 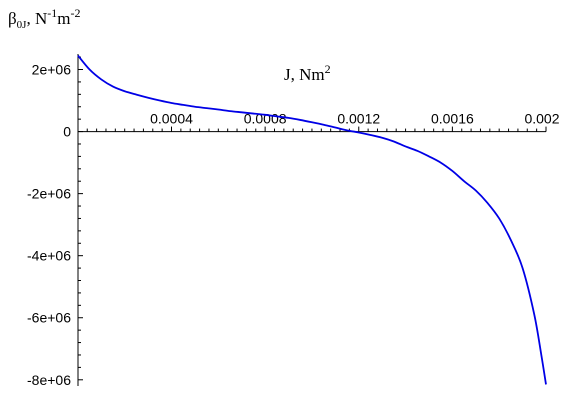 What do you see at coordinates (44, 18) in the screenshot?
I see `y-axis-title: β0J, N-1m-2` at bounding box center [44, 18].